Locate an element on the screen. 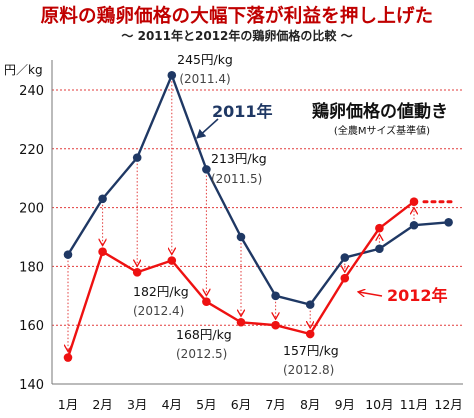 This screenshot has width=474, height=418. x-tick-label: 6月 is located at coordinates (241, 404).